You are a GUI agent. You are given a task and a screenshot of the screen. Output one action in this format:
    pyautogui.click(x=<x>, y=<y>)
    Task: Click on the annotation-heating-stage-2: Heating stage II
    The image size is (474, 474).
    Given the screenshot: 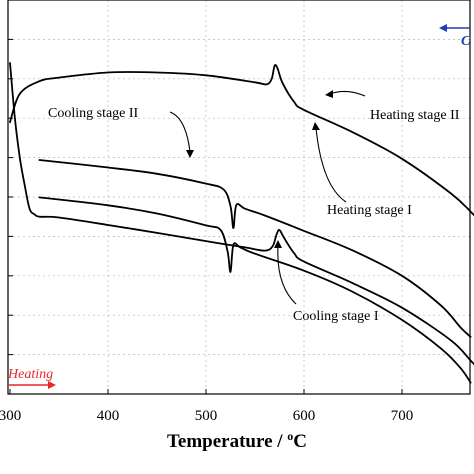 What is the action you would take?
    pyautogui.click(x=415, y=115)
    